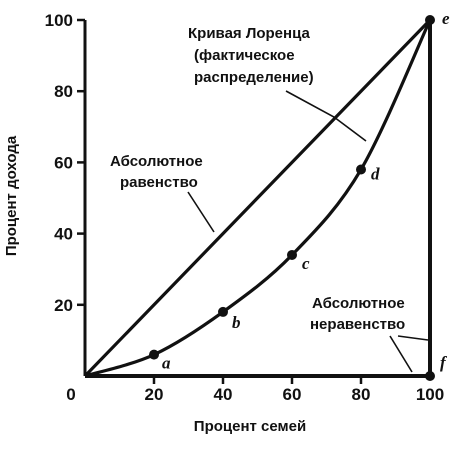 Image resolution: width=457 pixels, height=449 pixels. Describe the element at coordinates (70, 394) in the screenshot. I see `x-tick-label: 0` at that location.